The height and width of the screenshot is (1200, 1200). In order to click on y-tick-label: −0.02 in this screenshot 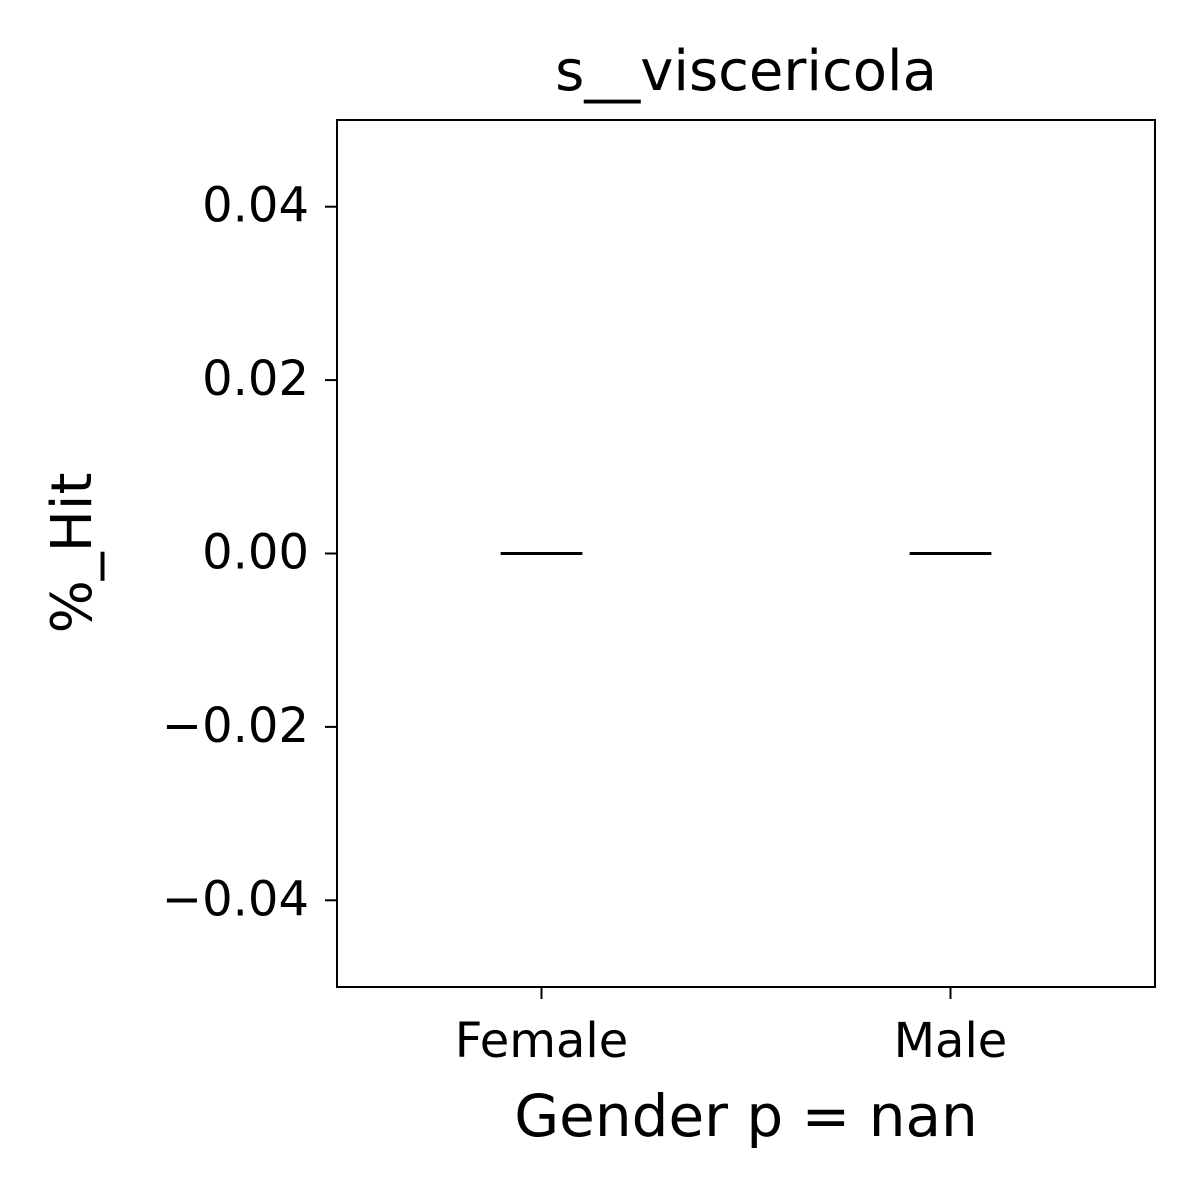, I will do `click(235, 726)`.